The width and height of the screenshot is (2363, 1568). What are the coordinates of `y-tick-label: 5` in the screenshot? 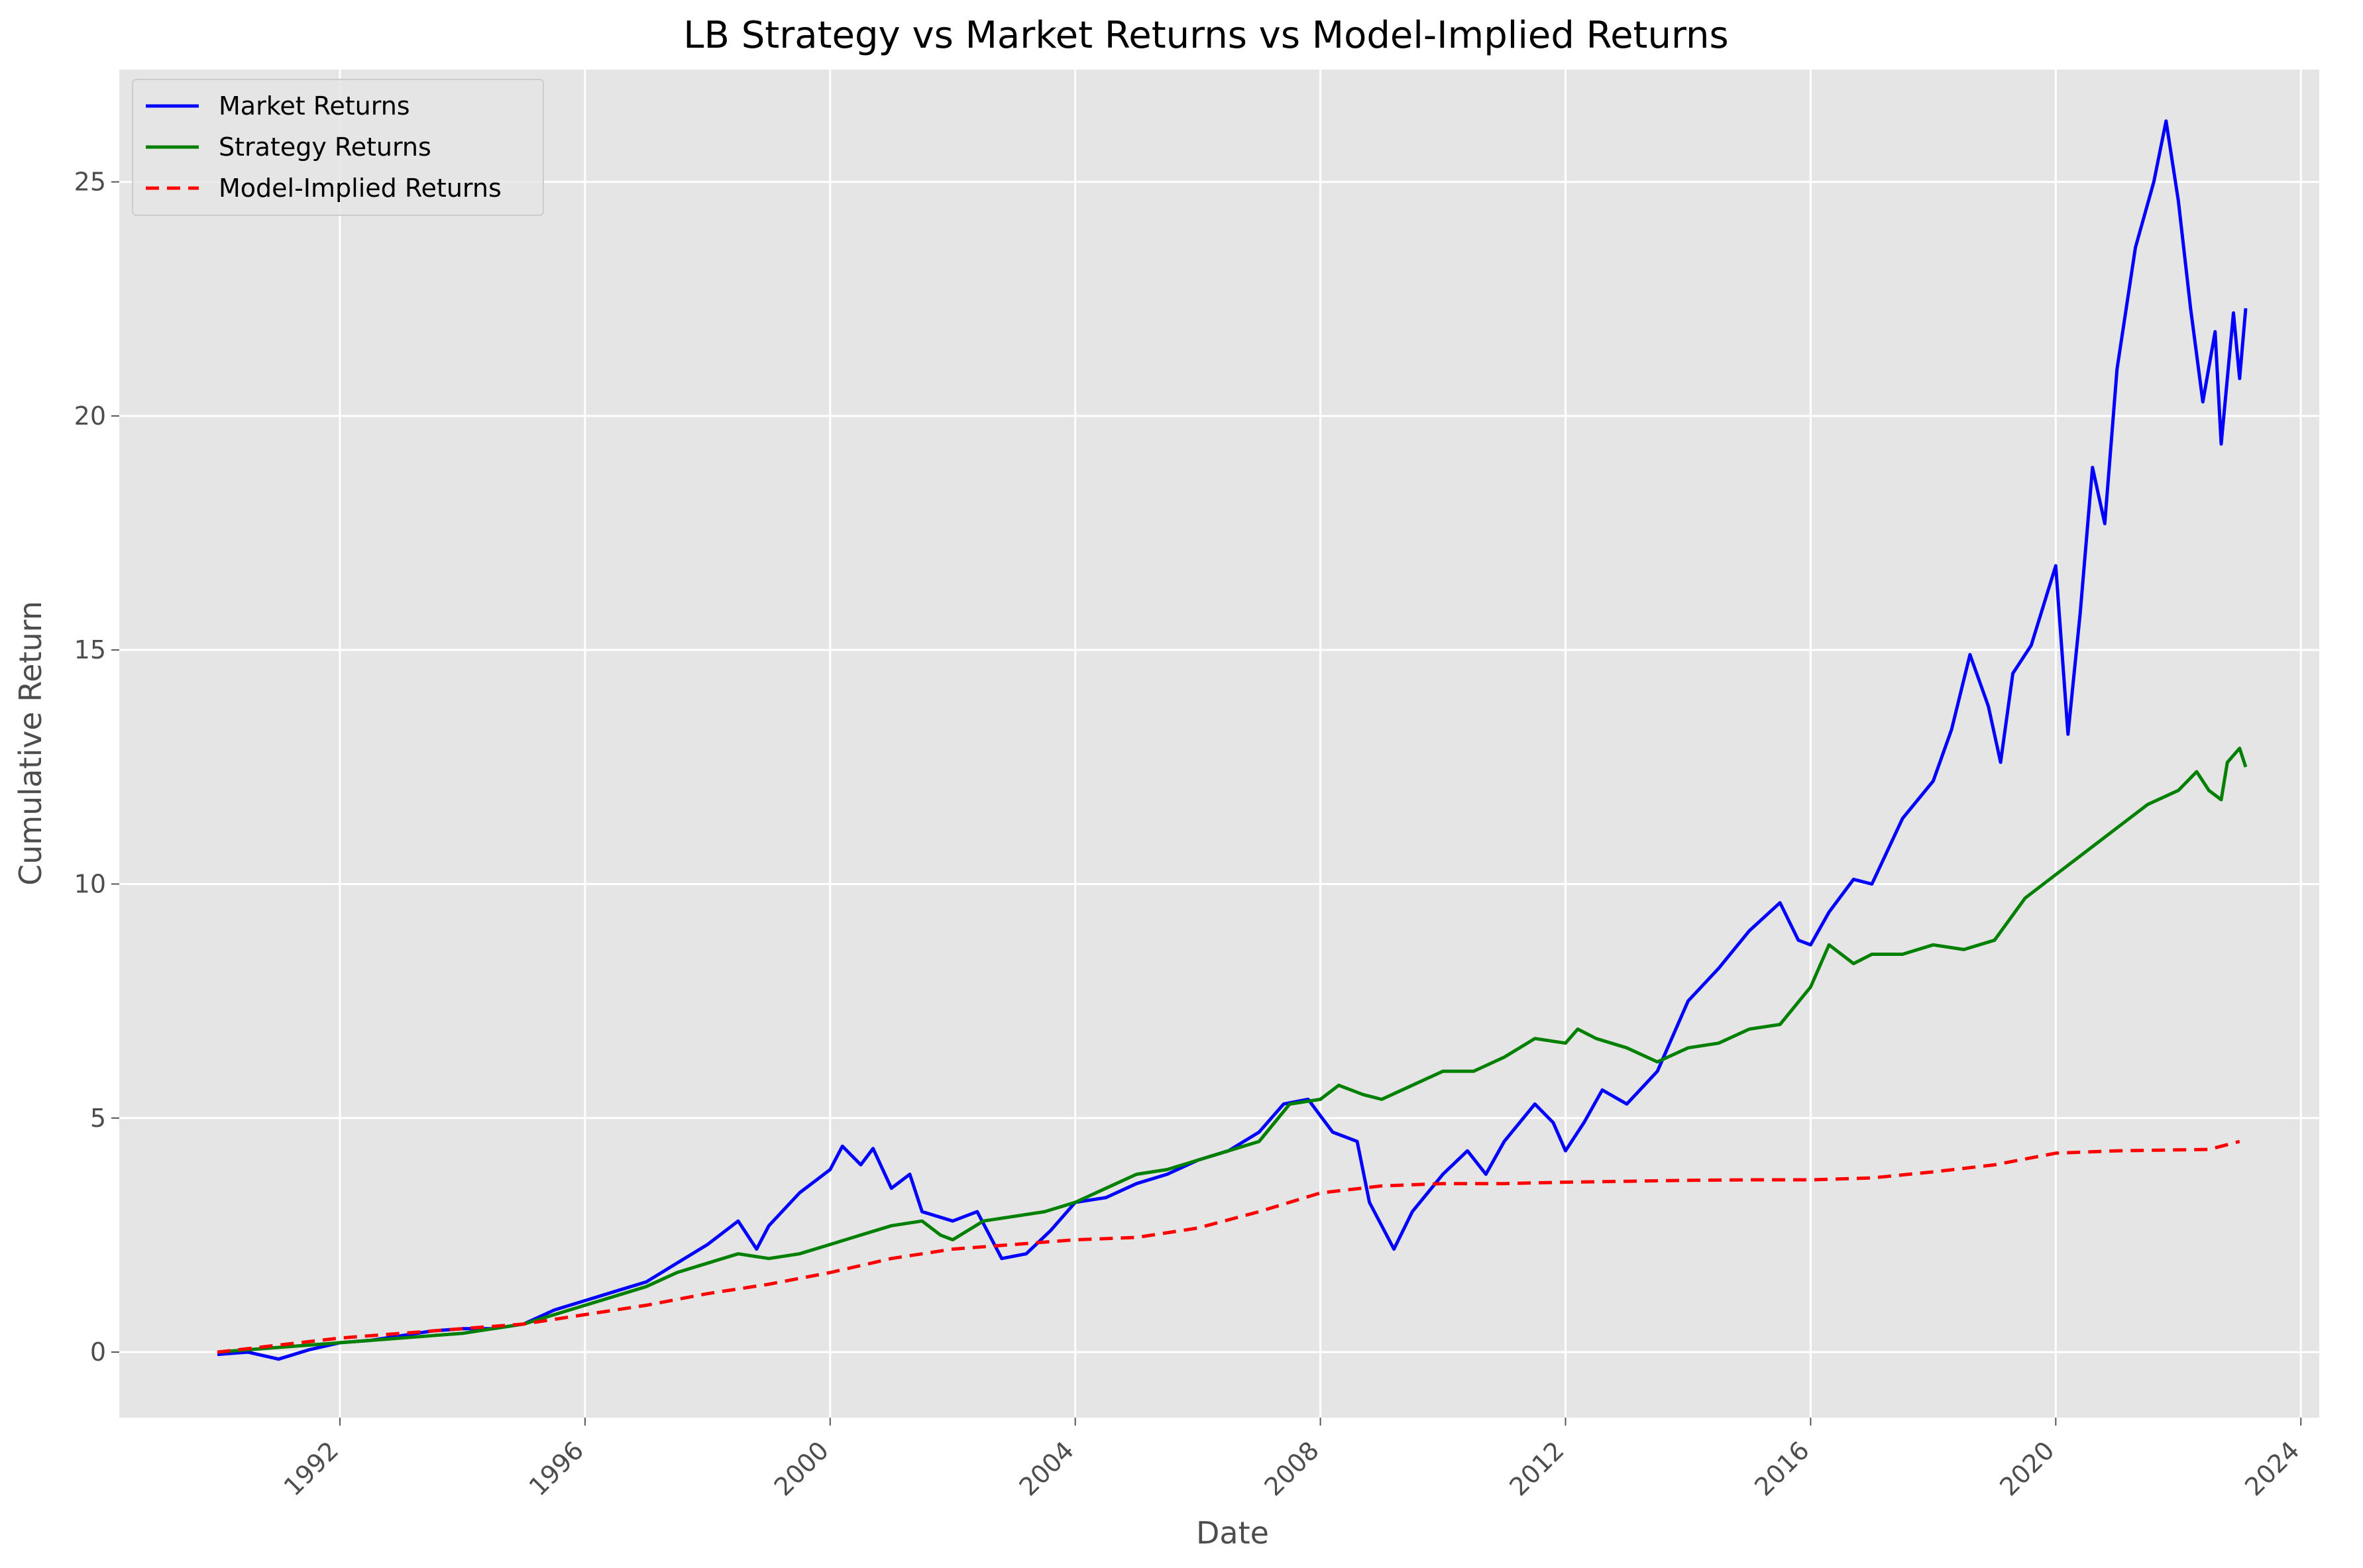 It's located at (98, 1118).